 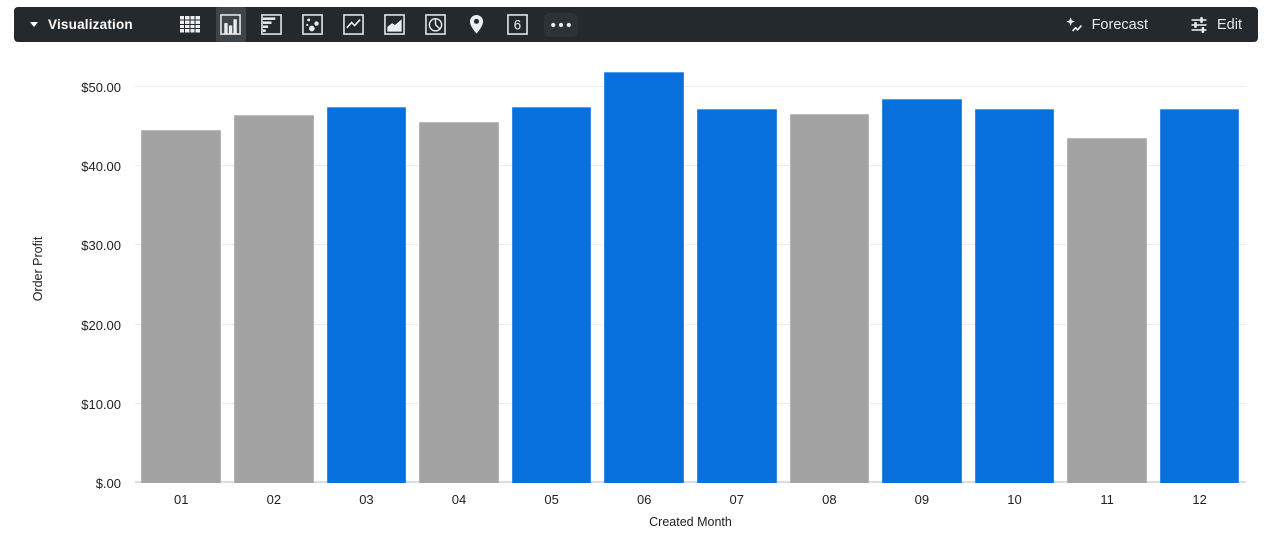 What do you see at coordinates (1014, 499) in the screenshot?
I see `x-tick-label: 10` at bounding box center [1014, 499].